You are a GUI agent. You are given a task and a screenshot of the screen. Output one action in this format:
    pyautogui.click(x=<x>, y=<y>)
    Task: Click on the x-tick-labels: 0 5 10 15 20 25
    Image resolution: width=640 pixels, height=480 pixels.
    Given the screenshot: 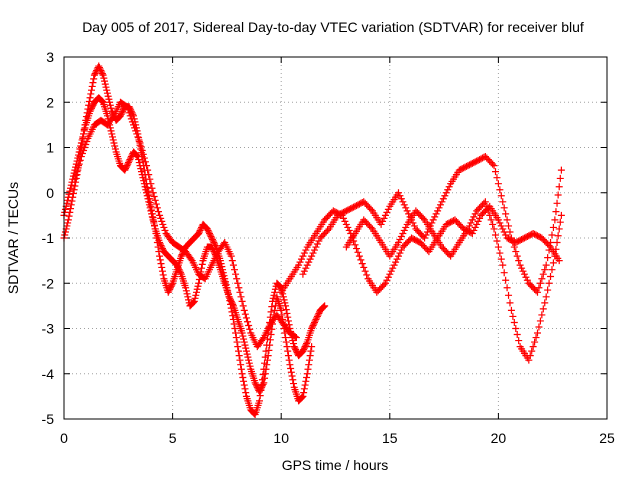 What is the action you would take?
    pyautogui.click(x=337, y=438)
    